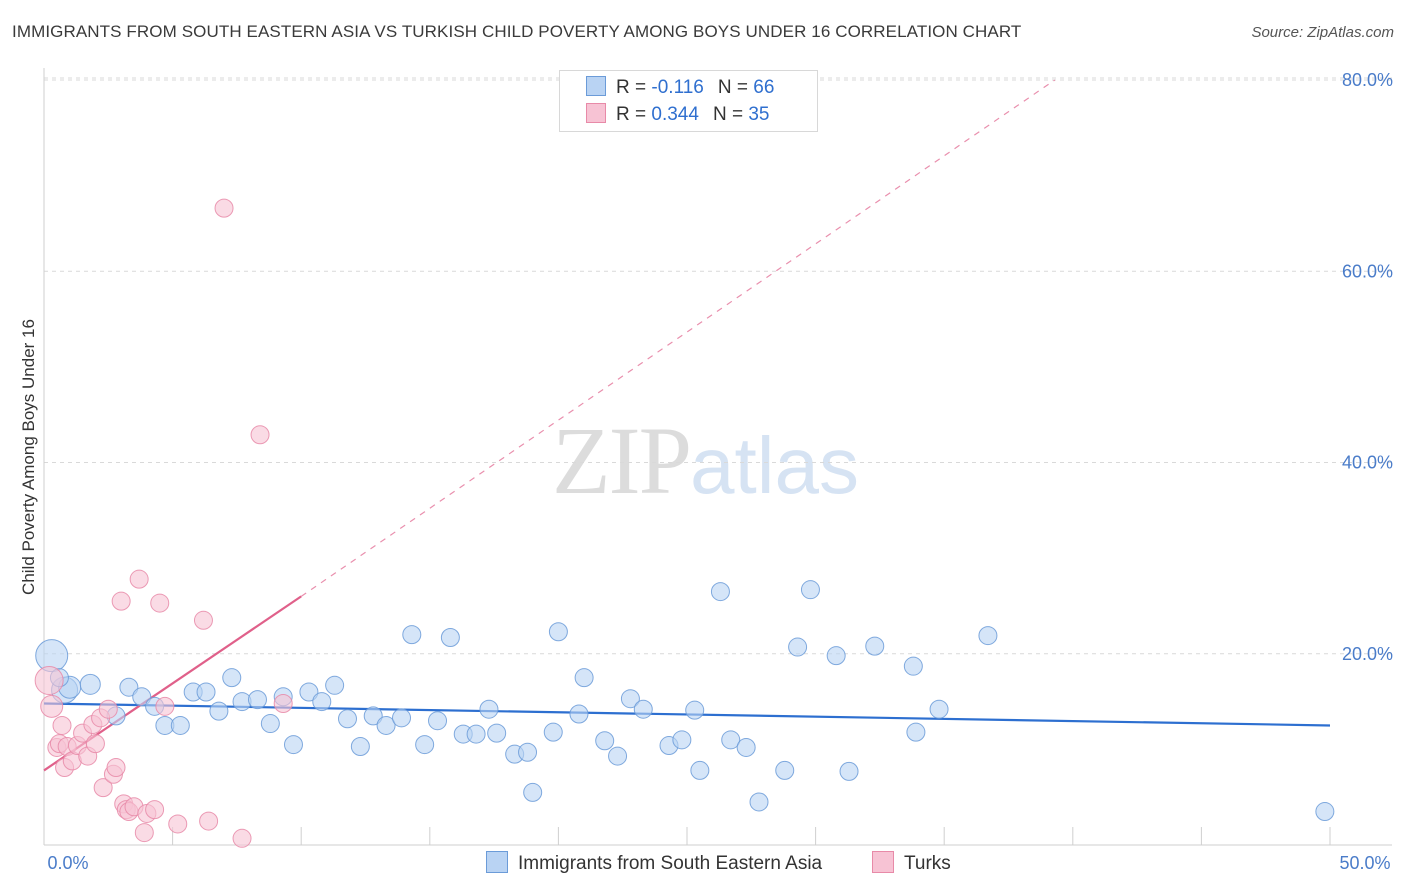 The image size is (1406, 892). What do you see at coordinates (1367, 654) in the screenshot?
I see `y-tick-label: 20.0%` at bounding box center [1367, 654].